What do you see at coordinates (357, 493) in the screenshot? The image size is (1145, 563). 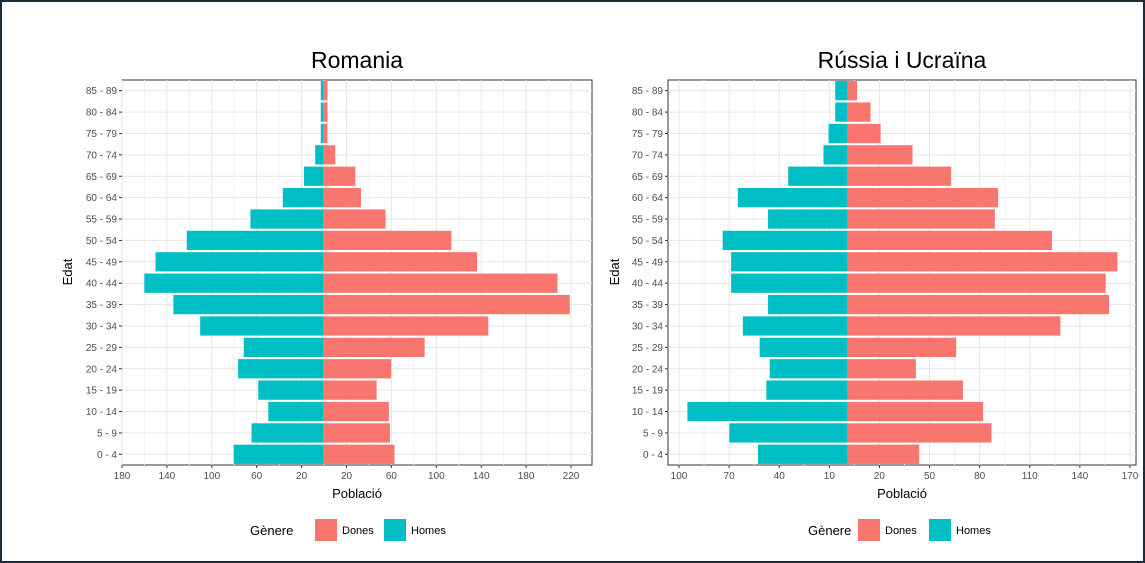 I see `x-axis-label: Població` at bounding box center [357, 493].